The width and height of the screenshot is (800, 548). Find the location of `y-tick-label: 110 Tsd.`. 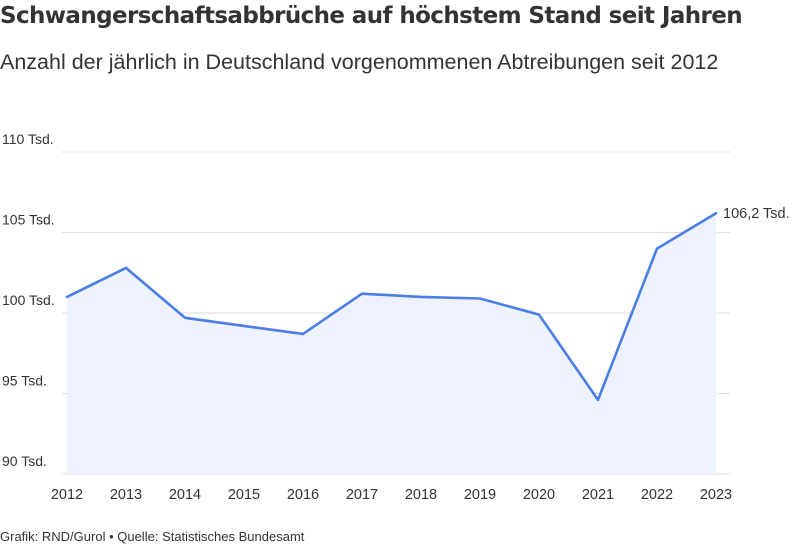

y-tick-label: 110 Tsd. is located at coordinates (28, 139).